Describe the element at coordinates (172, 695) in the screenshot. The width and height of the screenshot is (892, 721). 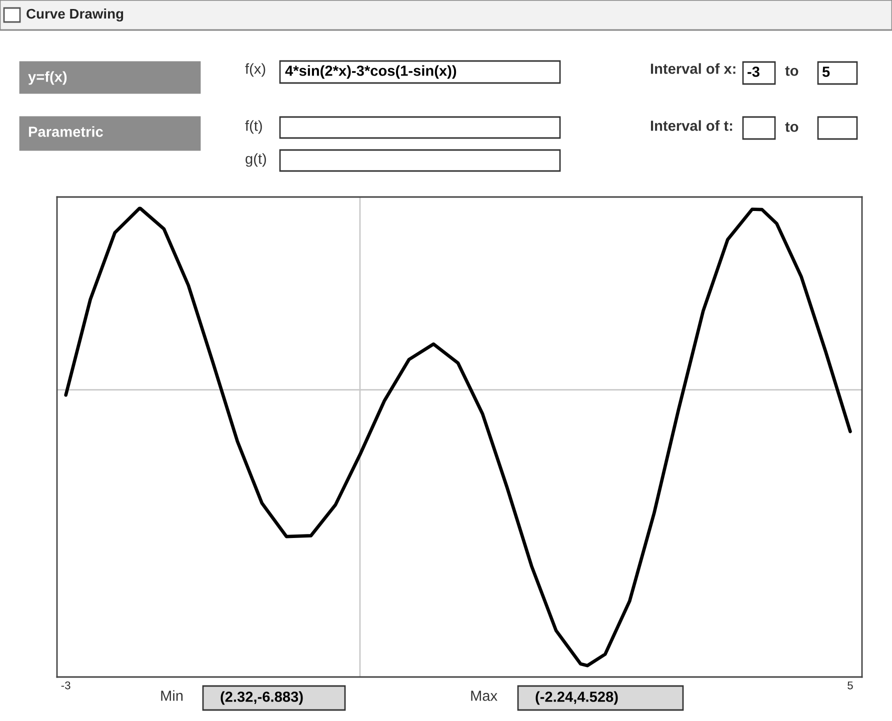
I see `text: Min` at that location.